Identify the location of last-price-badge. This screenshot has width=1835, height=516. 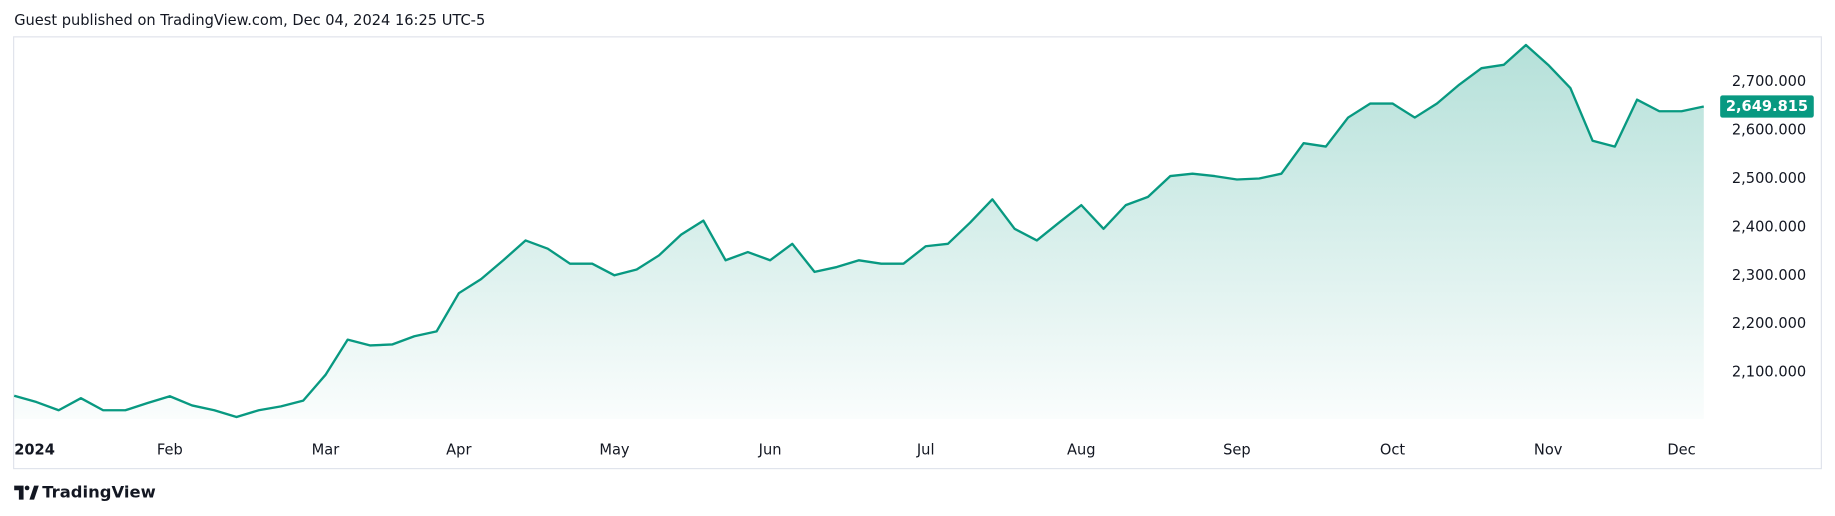
(1767, 106).